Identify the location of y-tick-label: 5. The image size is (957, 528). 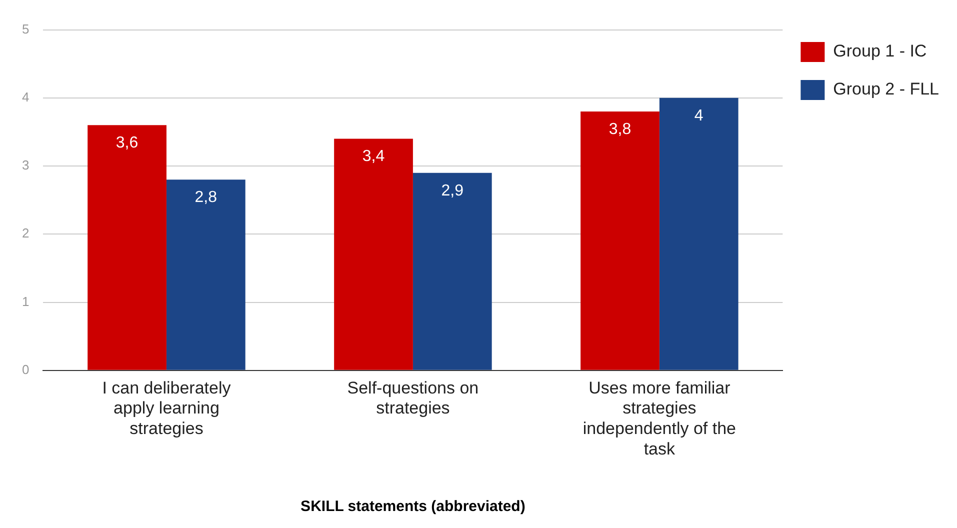
(26, 28).